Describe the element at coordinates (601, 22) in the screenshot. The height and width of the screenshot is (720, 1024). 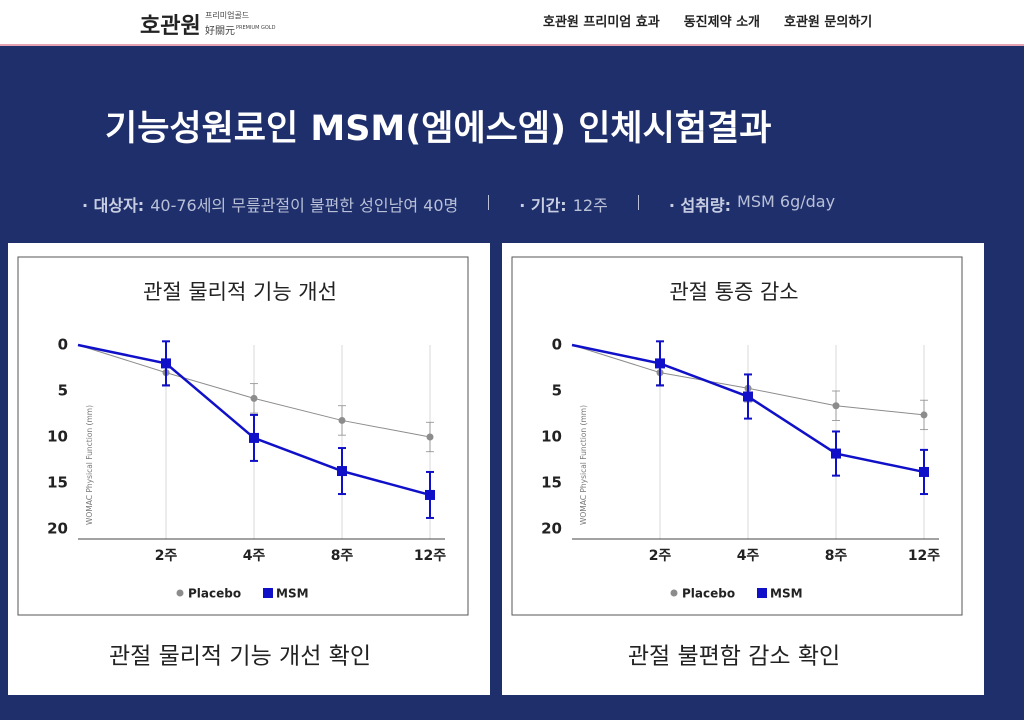
I see `nav-link: 호관원 프리미엄 효과` at that location.